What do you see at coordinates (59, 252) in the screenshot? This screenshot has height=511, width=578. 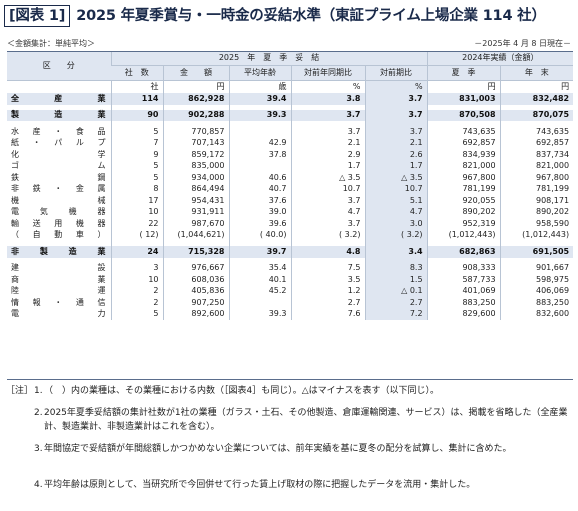 I see `row-label: 非 製 造 業` at bounding box center [59, 252].